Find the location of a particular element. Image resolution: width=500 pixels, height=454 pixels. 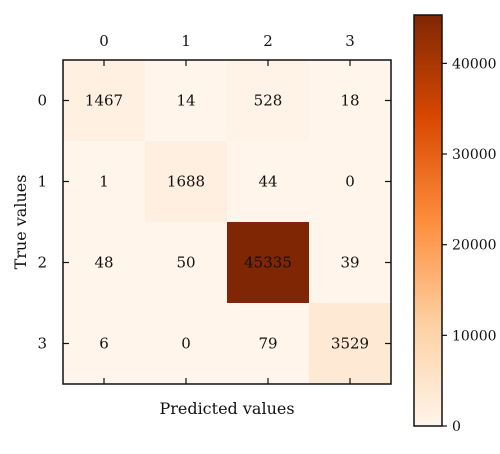

cell-value-label: 1467 is located at coordinates (104, 101).